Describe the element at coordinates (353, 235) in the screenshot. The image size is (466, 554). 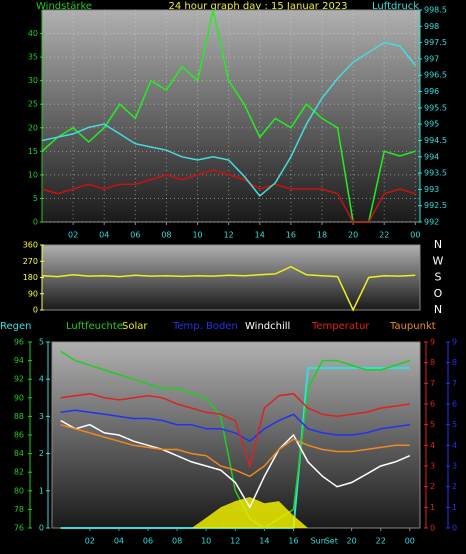
I see `x-tick-label: 20` at that location.